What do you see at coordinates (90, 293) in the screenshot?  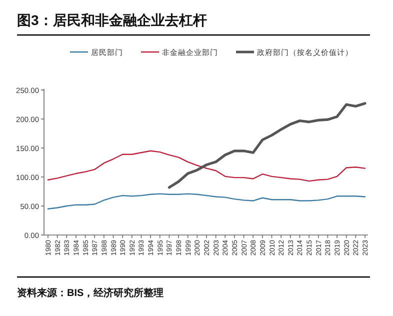 I see `text: 资料来源：BIS，经济研究所整理` at bounding box center [90, 293].